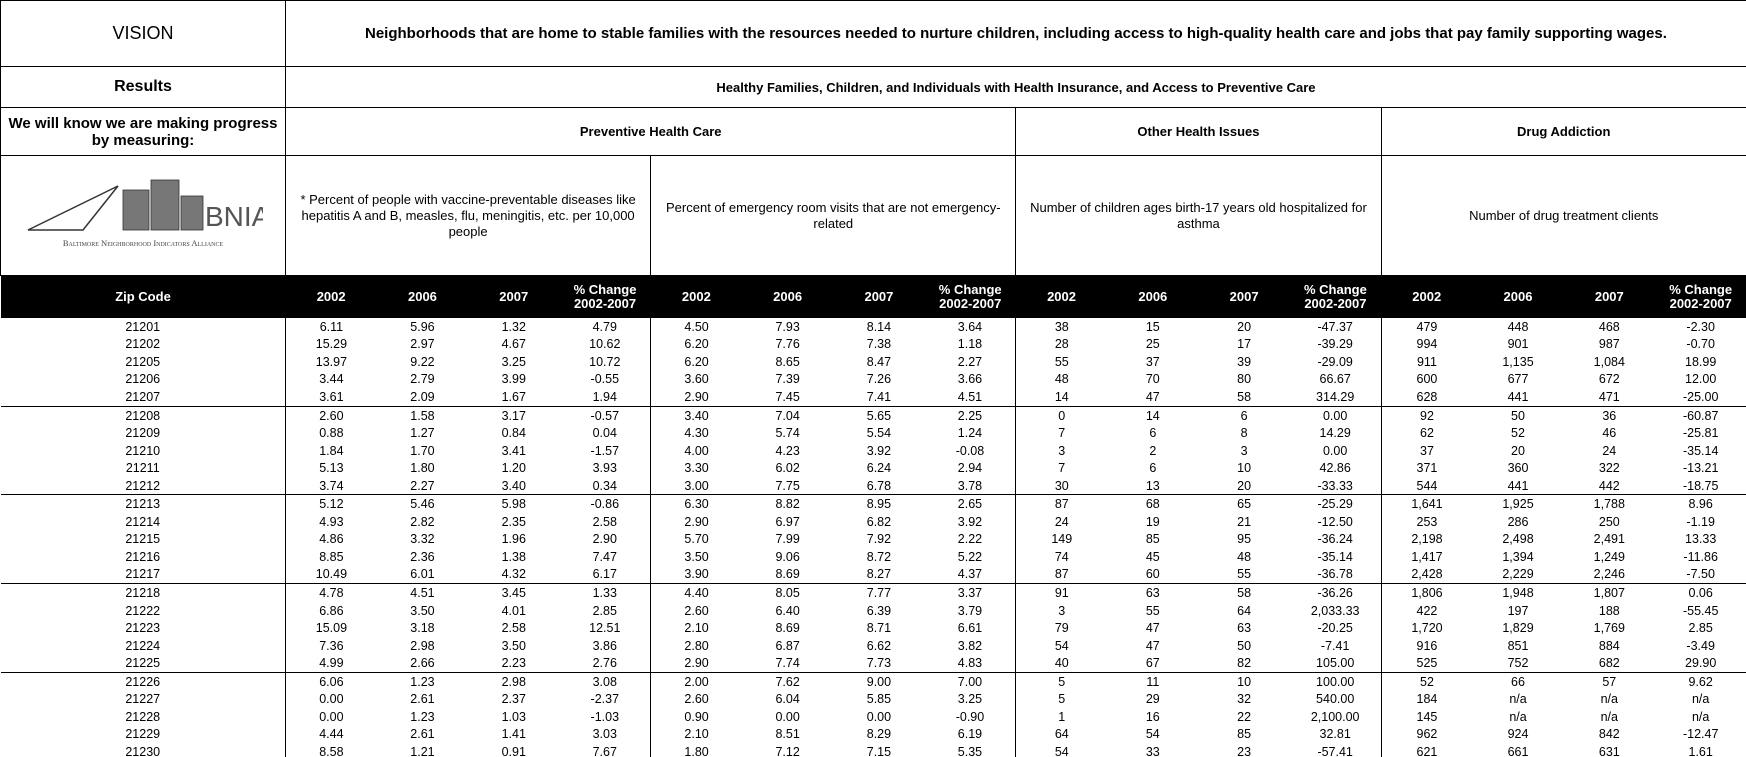 This screenshot has width=1746, height=757. What do you see at coordinates (1061, 717) in the screenshot?
I see `value-cell: 1` at bounding box center [1061, 717].